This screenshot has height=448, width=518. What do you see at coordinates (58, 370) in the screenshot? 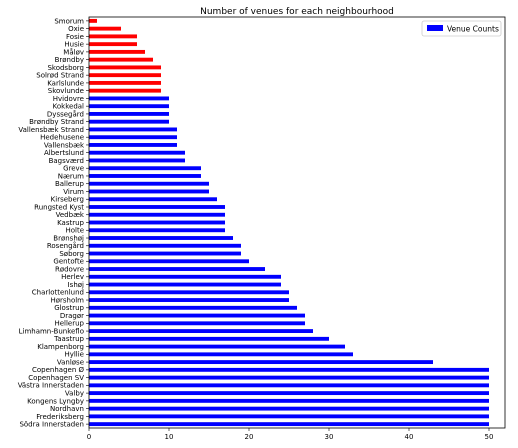
I see `y-tick-label: Copenhagen Ø` at bounding box center [58, 370].